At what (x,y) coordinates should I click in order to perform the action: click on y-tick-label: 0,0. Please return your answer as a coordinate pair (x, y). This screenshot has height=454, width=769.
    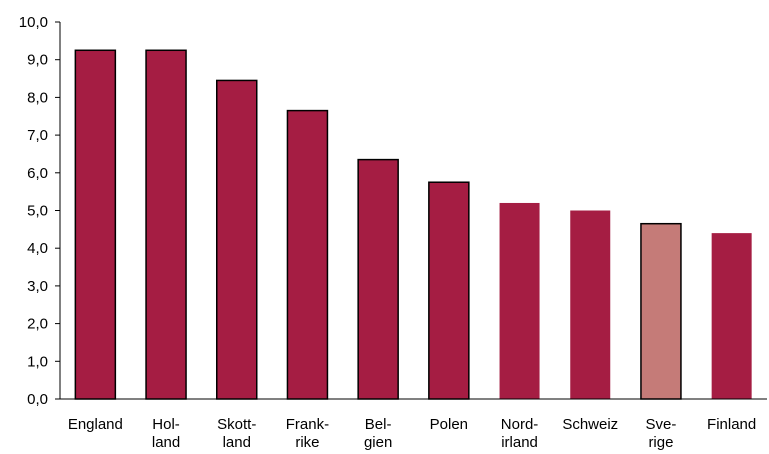
    Looking at the image, I should click on (37, 399).